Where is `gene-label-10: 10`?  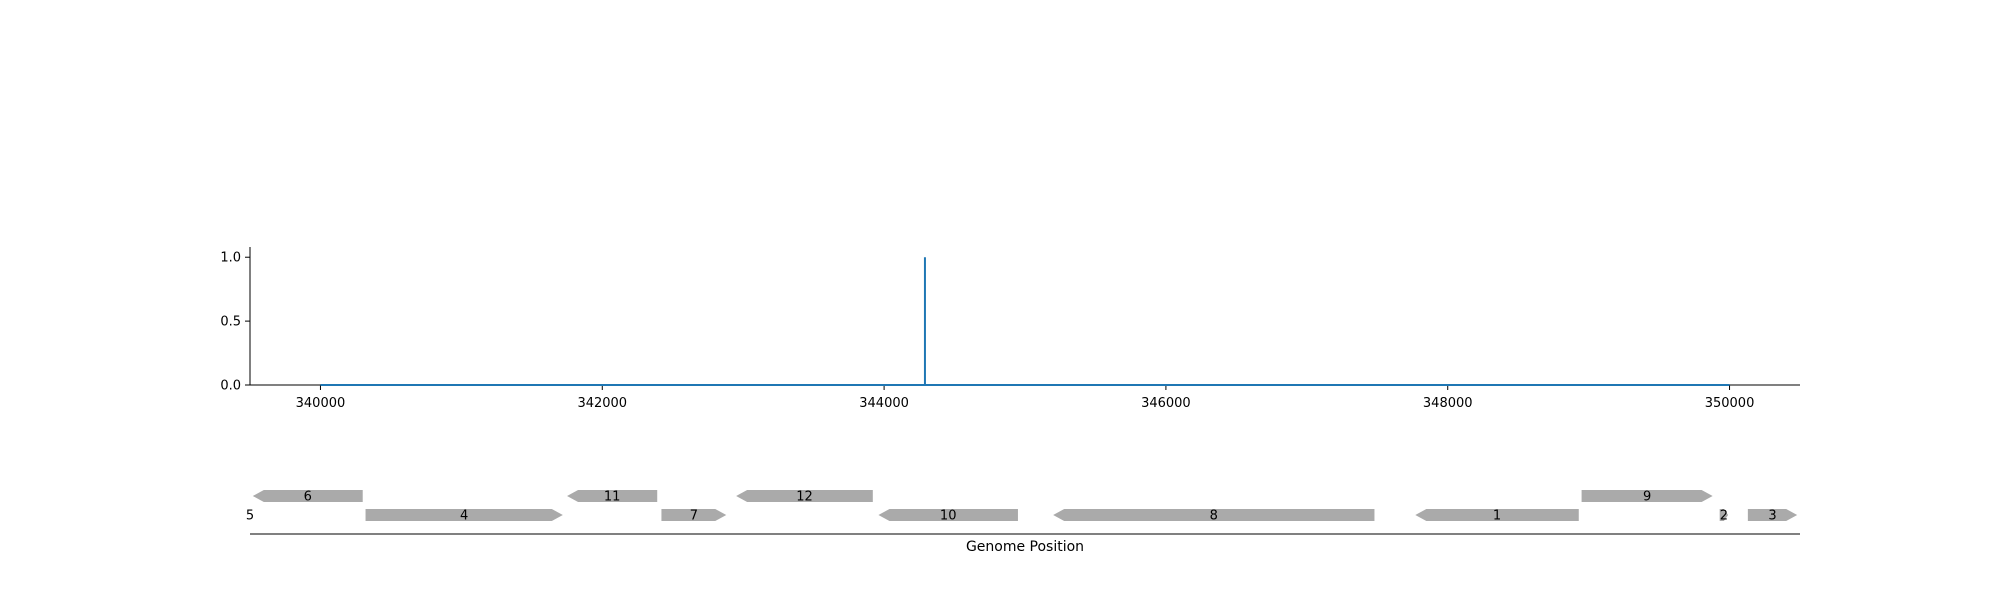
gene-label-10: 10 is located at coordinates (948, 516).